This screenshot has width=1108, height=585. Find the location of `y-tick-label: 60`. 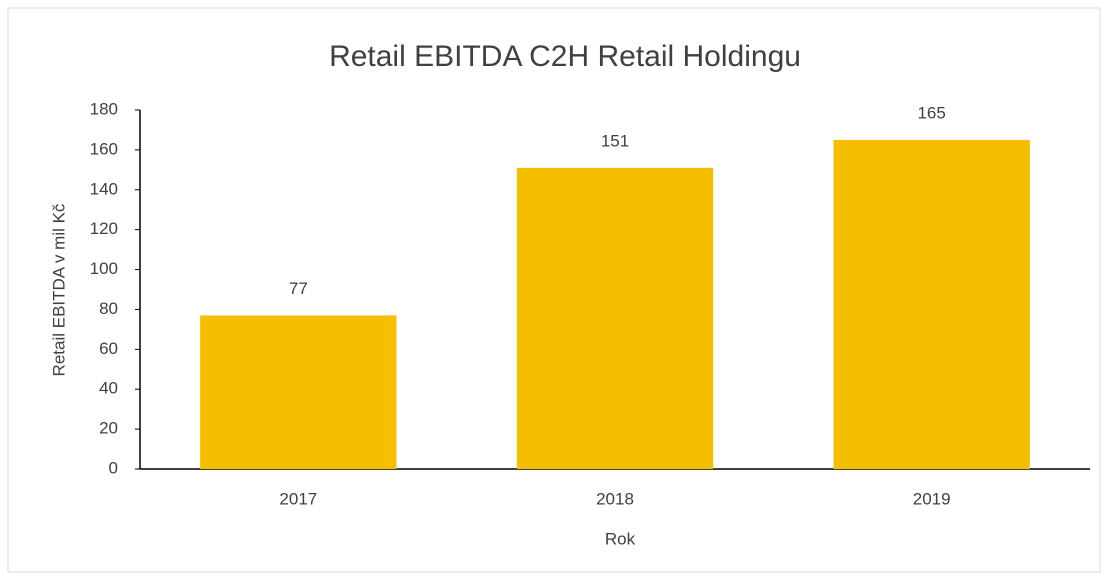

y-tick-label: 60 is located at coordinates (108, 348).